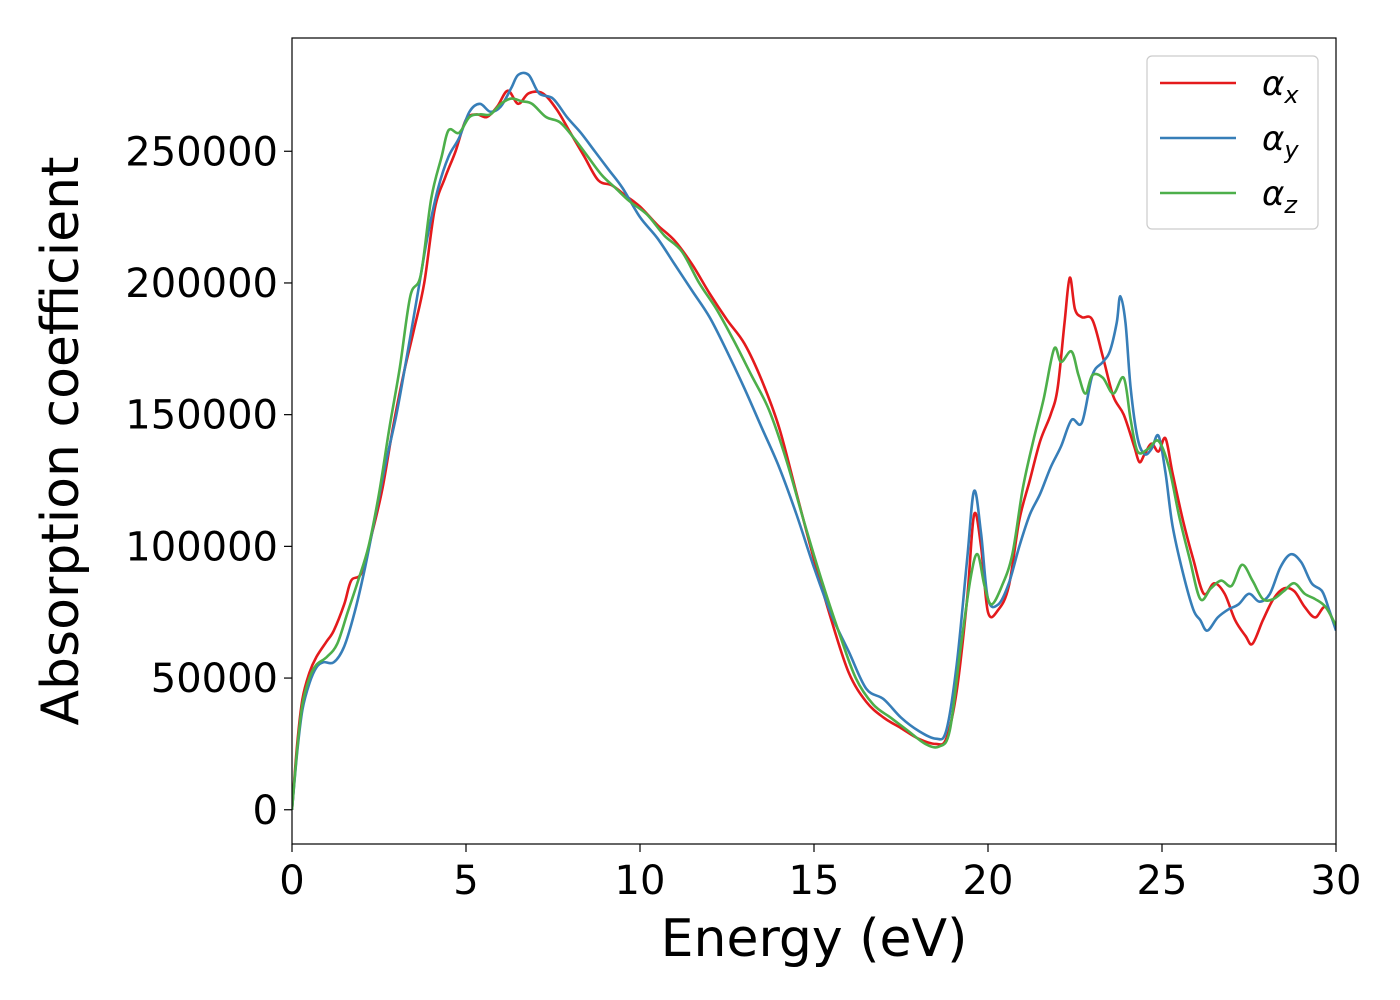 Image resolution: width=1400 pixels, height=1000 pixels. I want to click on x-tick-label: 20, so click(988, 881).